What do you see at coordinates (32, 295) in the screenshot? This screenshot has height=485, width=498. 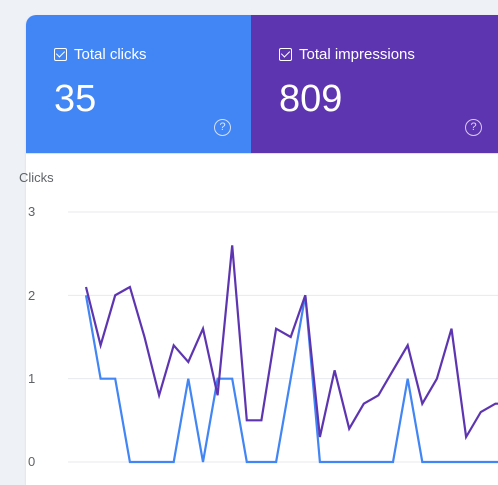 I see `y-tick-label: 2` at bounding box center [32, 295].